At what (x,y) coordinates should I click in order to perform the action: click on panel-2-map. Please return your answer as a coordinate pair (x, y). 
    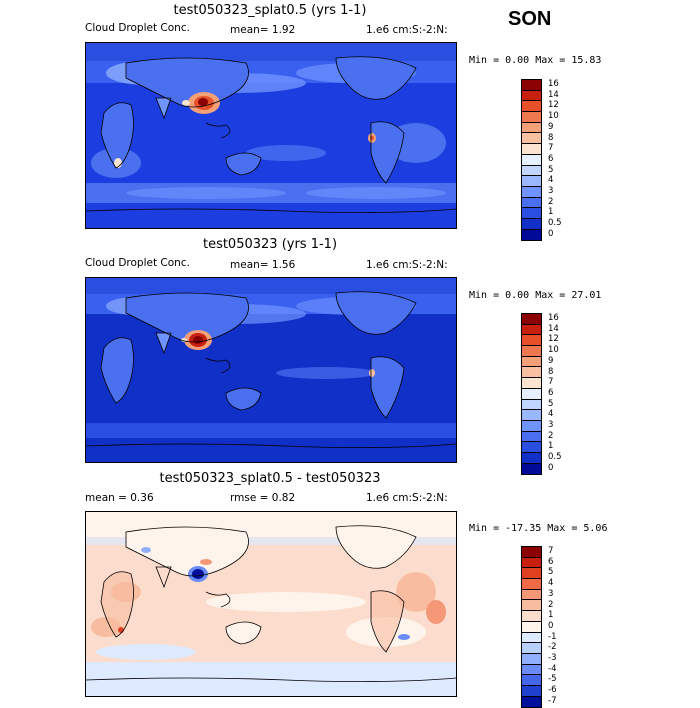
    Looking at the image, I should click on (271, 370).